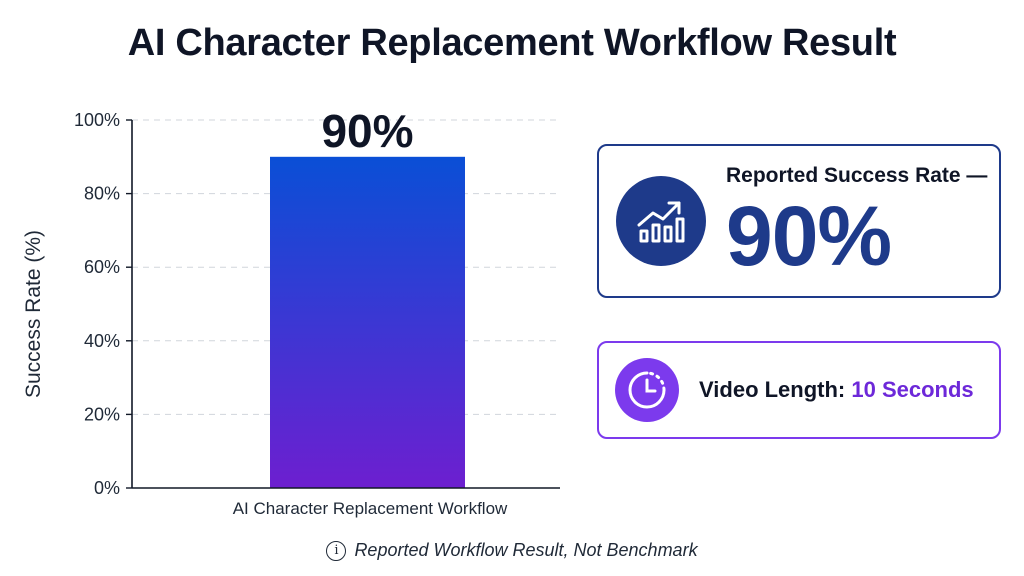 The image size is (1024, 576). What do you see at coordinates (102, 414) in the screenshot?
I see `y-tick-label: 20%` at bounding box center [102, 414].